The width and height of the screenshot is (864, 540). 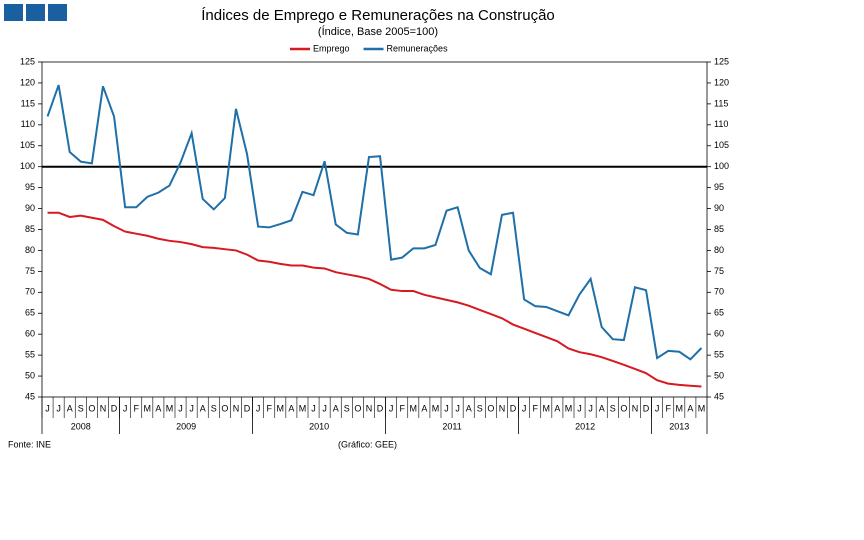 What do you see at coordinates (29, 444) in the screenshot?
I see `source: Fonte: INE` at bounding box center [29, 444].